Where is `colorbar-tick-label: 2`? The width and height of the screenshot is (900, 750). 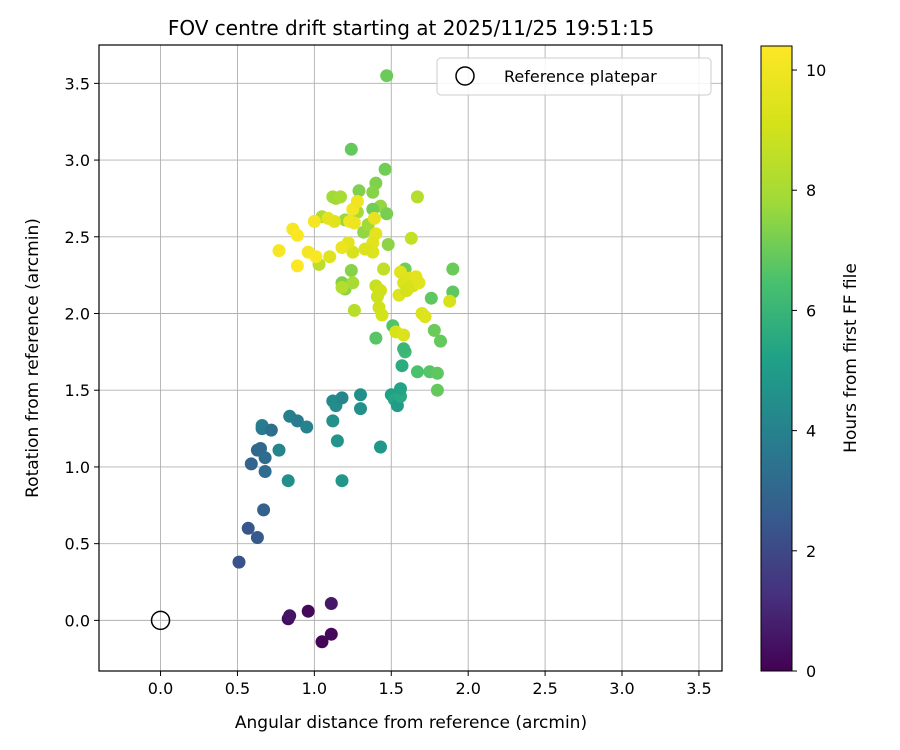 colorbar-tick-label: 2 is located at coordinates (811, 551).